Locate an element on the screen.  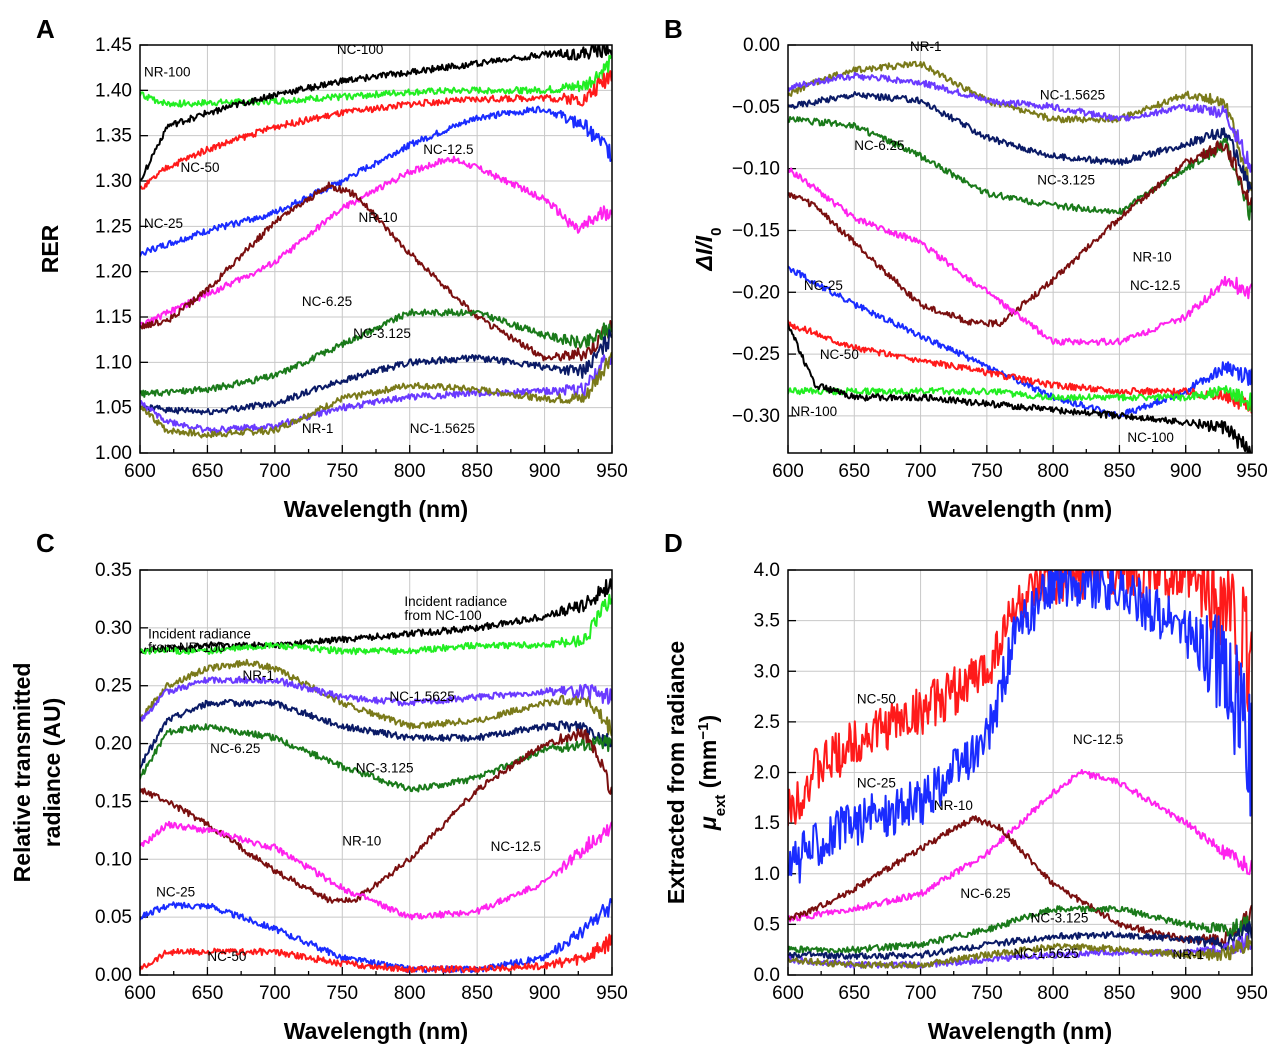
y-axis-title-line: μext (mm−1) is located at coordinates (712, 773).